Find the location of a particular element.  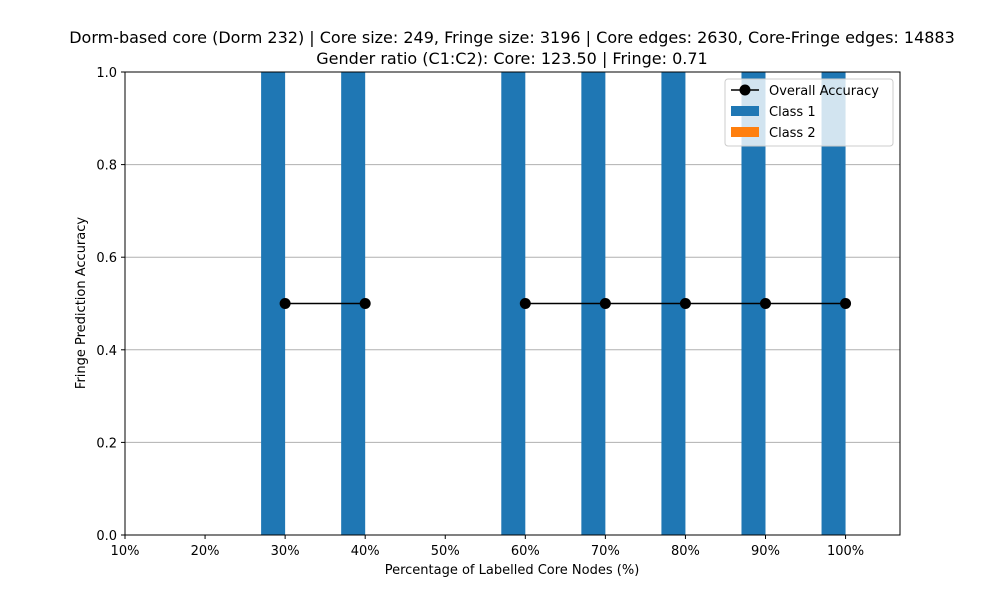

x-tick-label: 40% is located at coordinates (365, 551).